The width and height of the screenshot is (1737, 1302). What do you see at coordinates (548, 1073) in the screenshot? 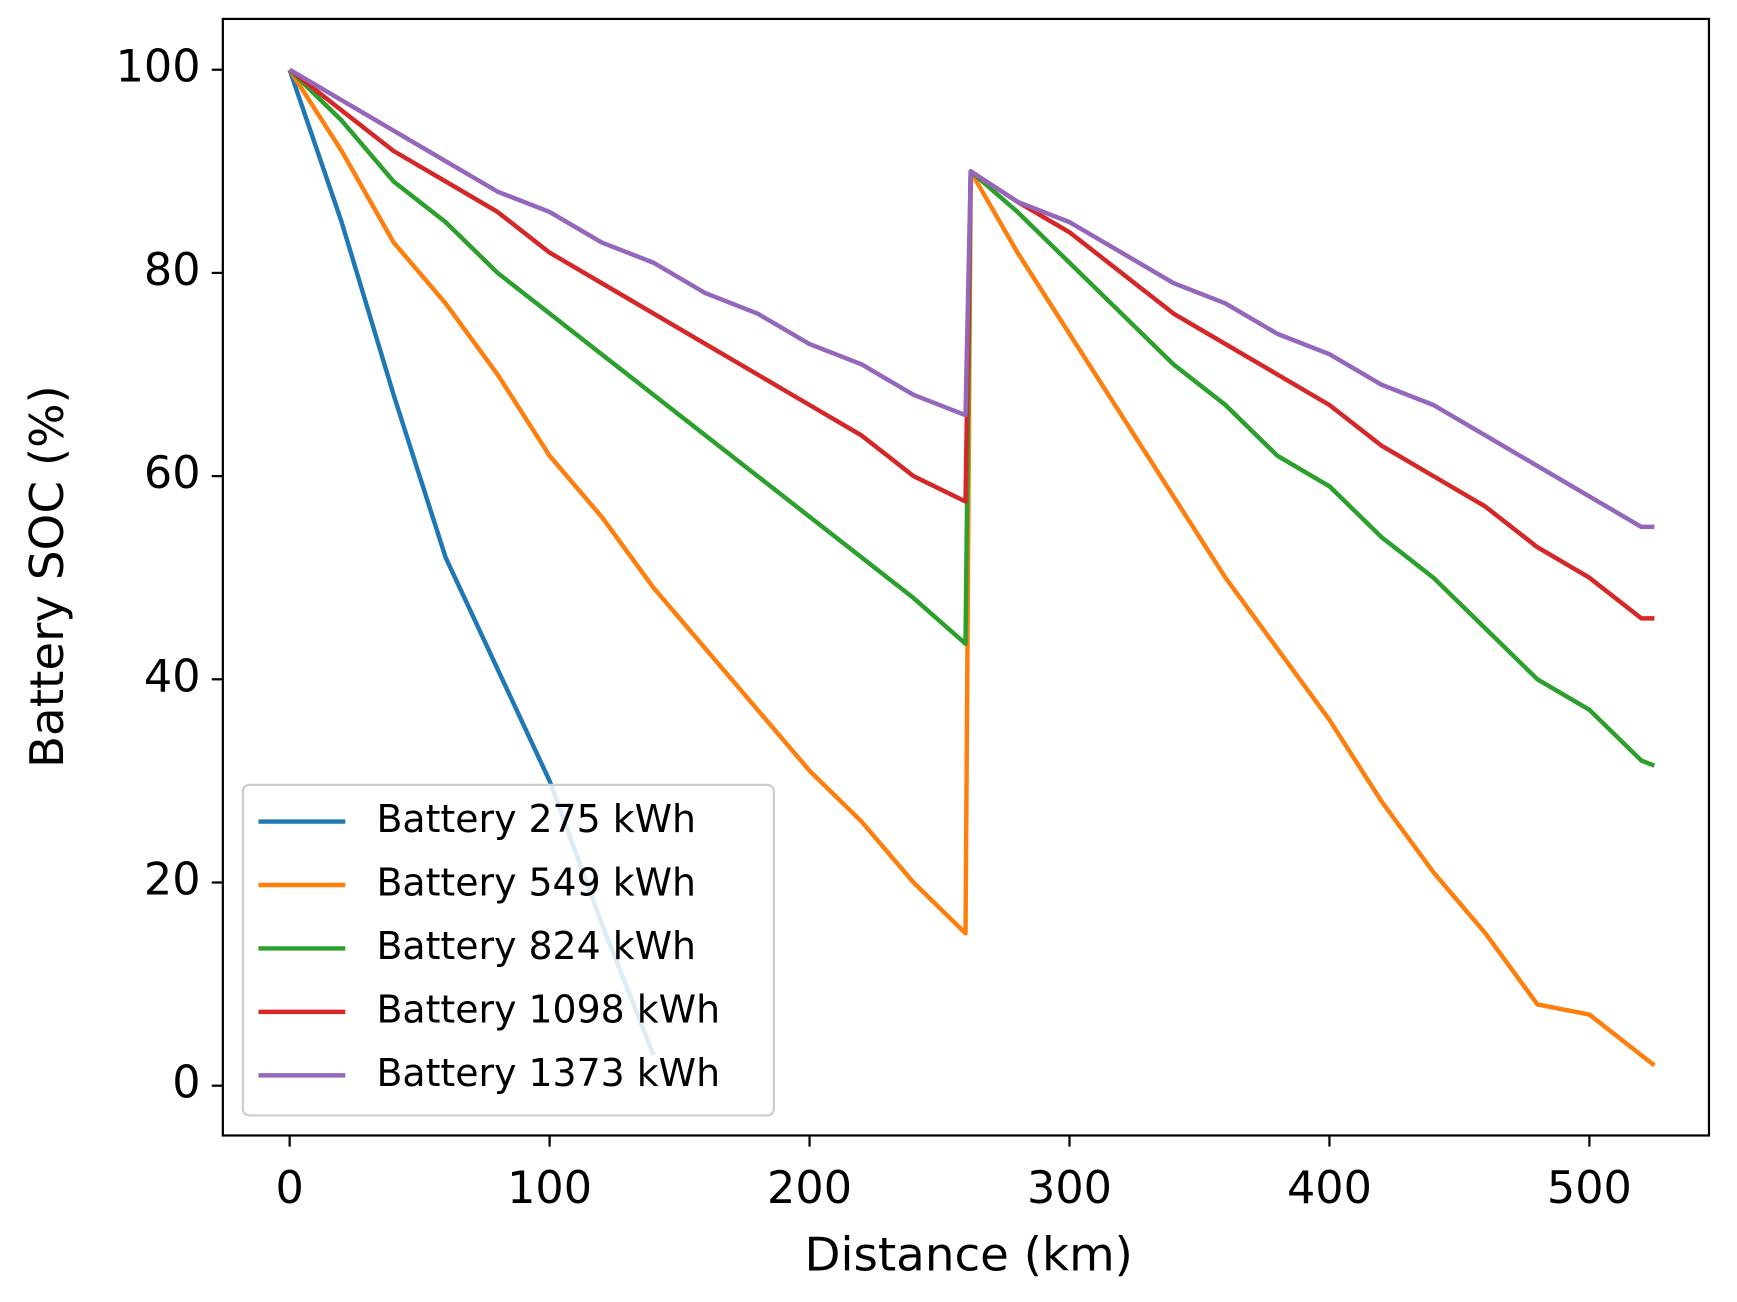
I see `legend-label: Battery 1373 kWh` at bounding box center [548, 1073].